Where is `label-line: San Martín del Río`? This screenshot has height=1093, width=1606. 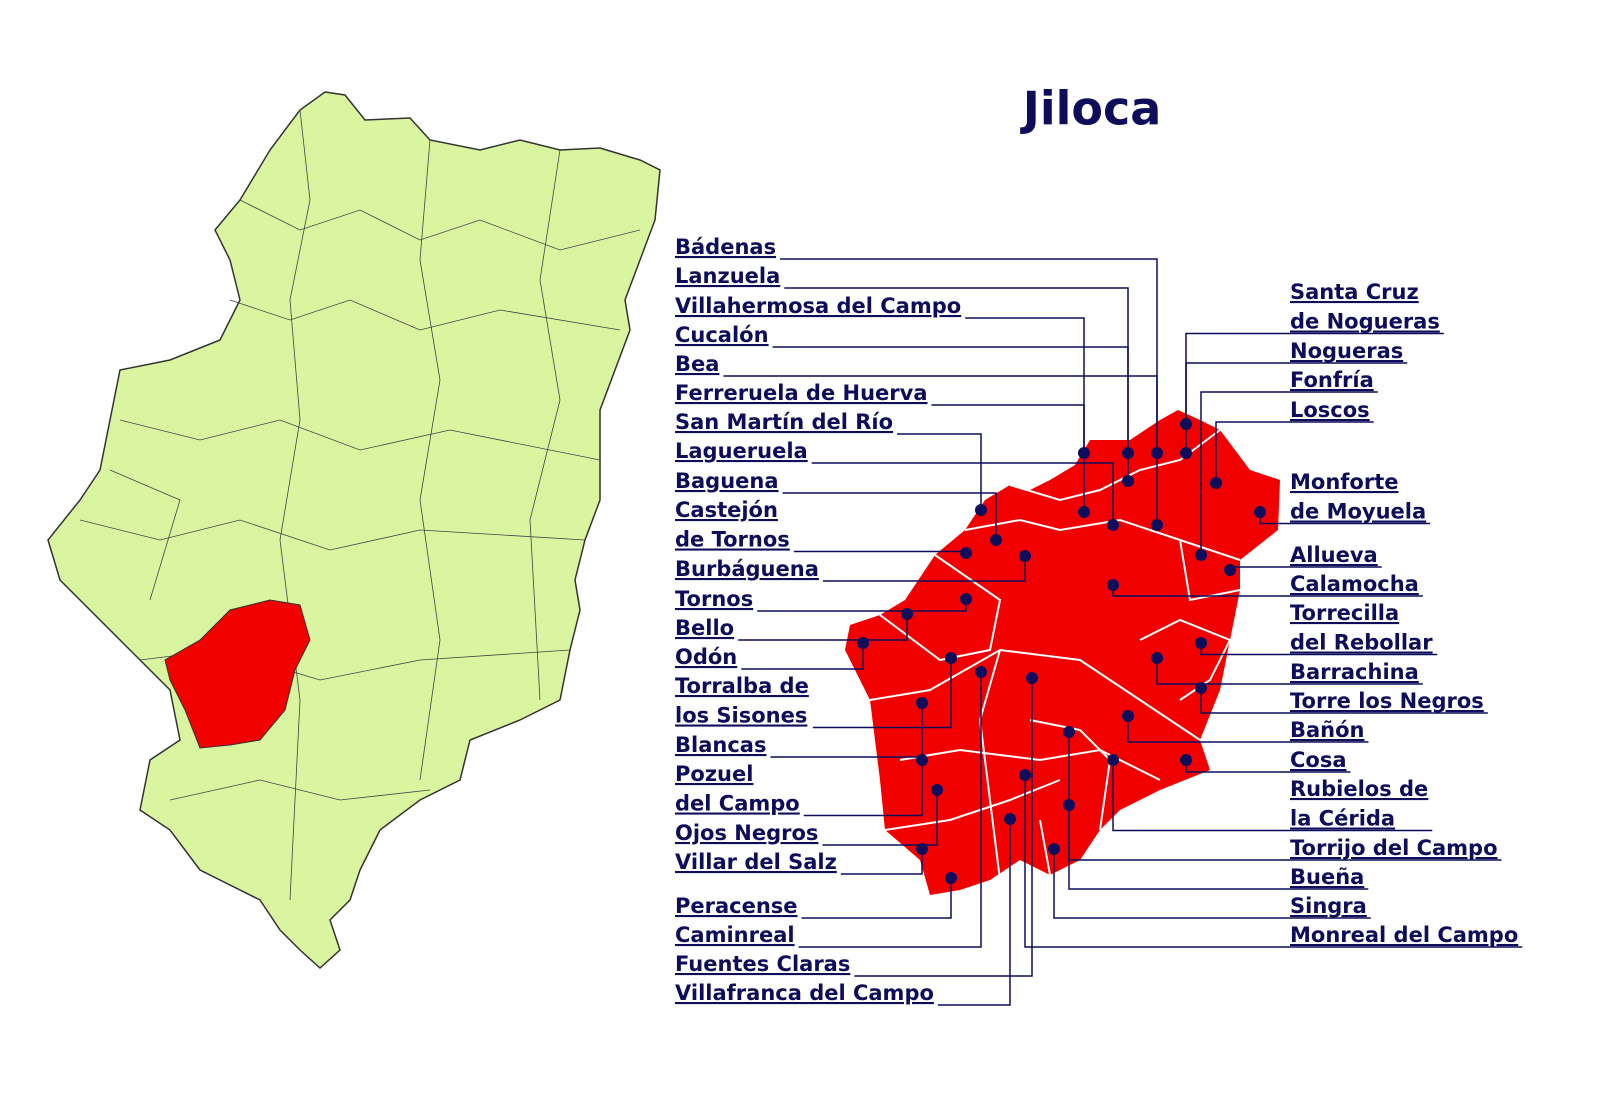 label-line: San Martín del Río is located at coordinates (784, 422).